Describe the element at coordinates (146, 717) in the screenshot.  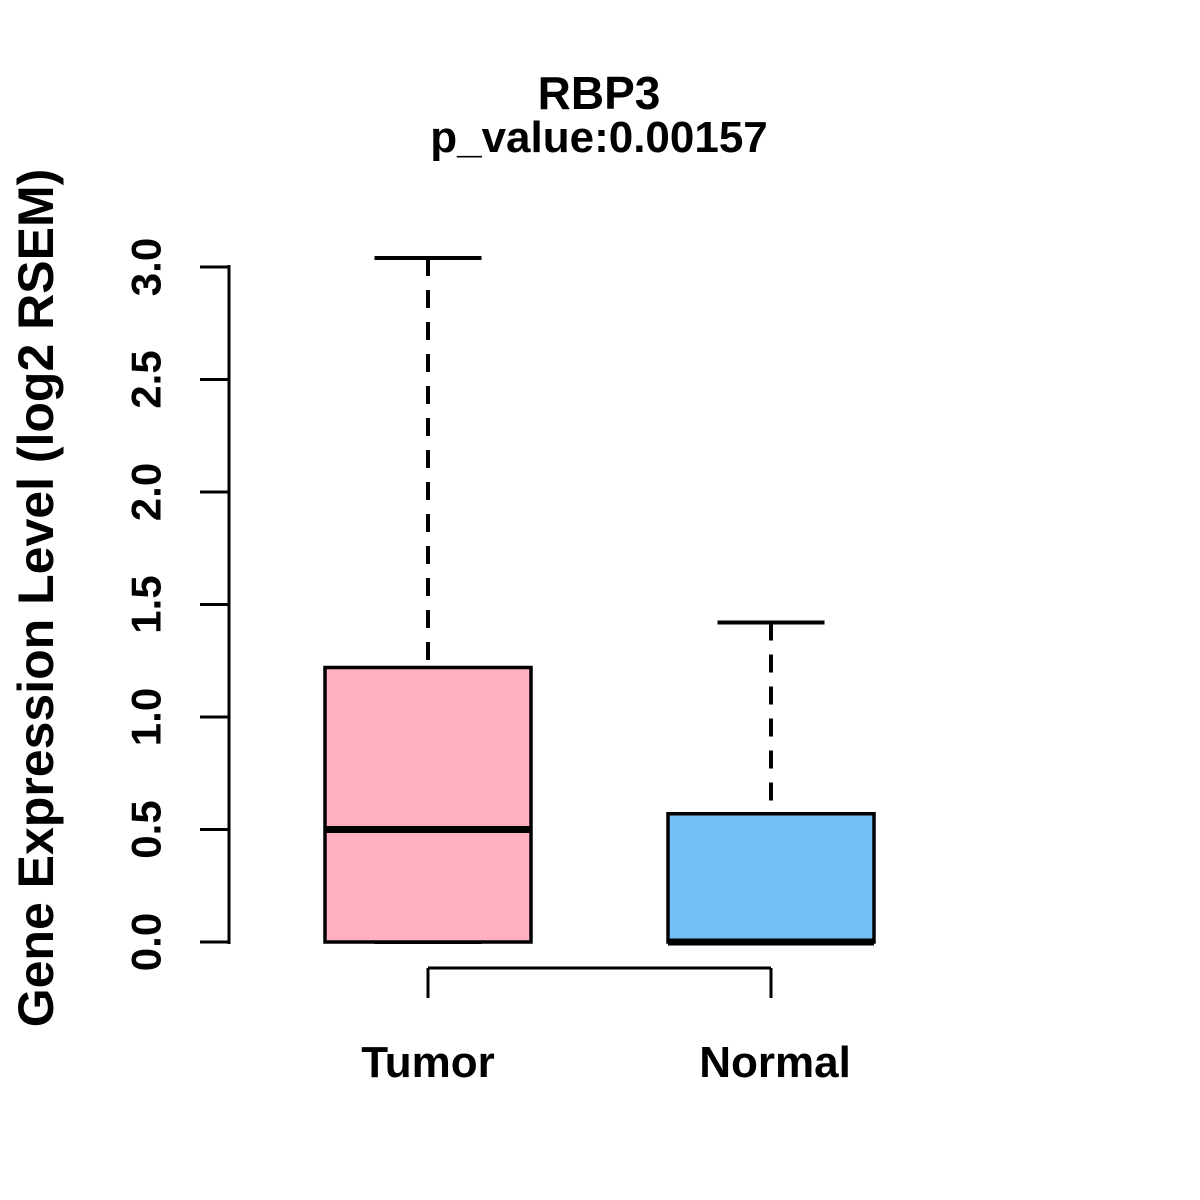
I see `y-tick-label: 1.0` at that location.